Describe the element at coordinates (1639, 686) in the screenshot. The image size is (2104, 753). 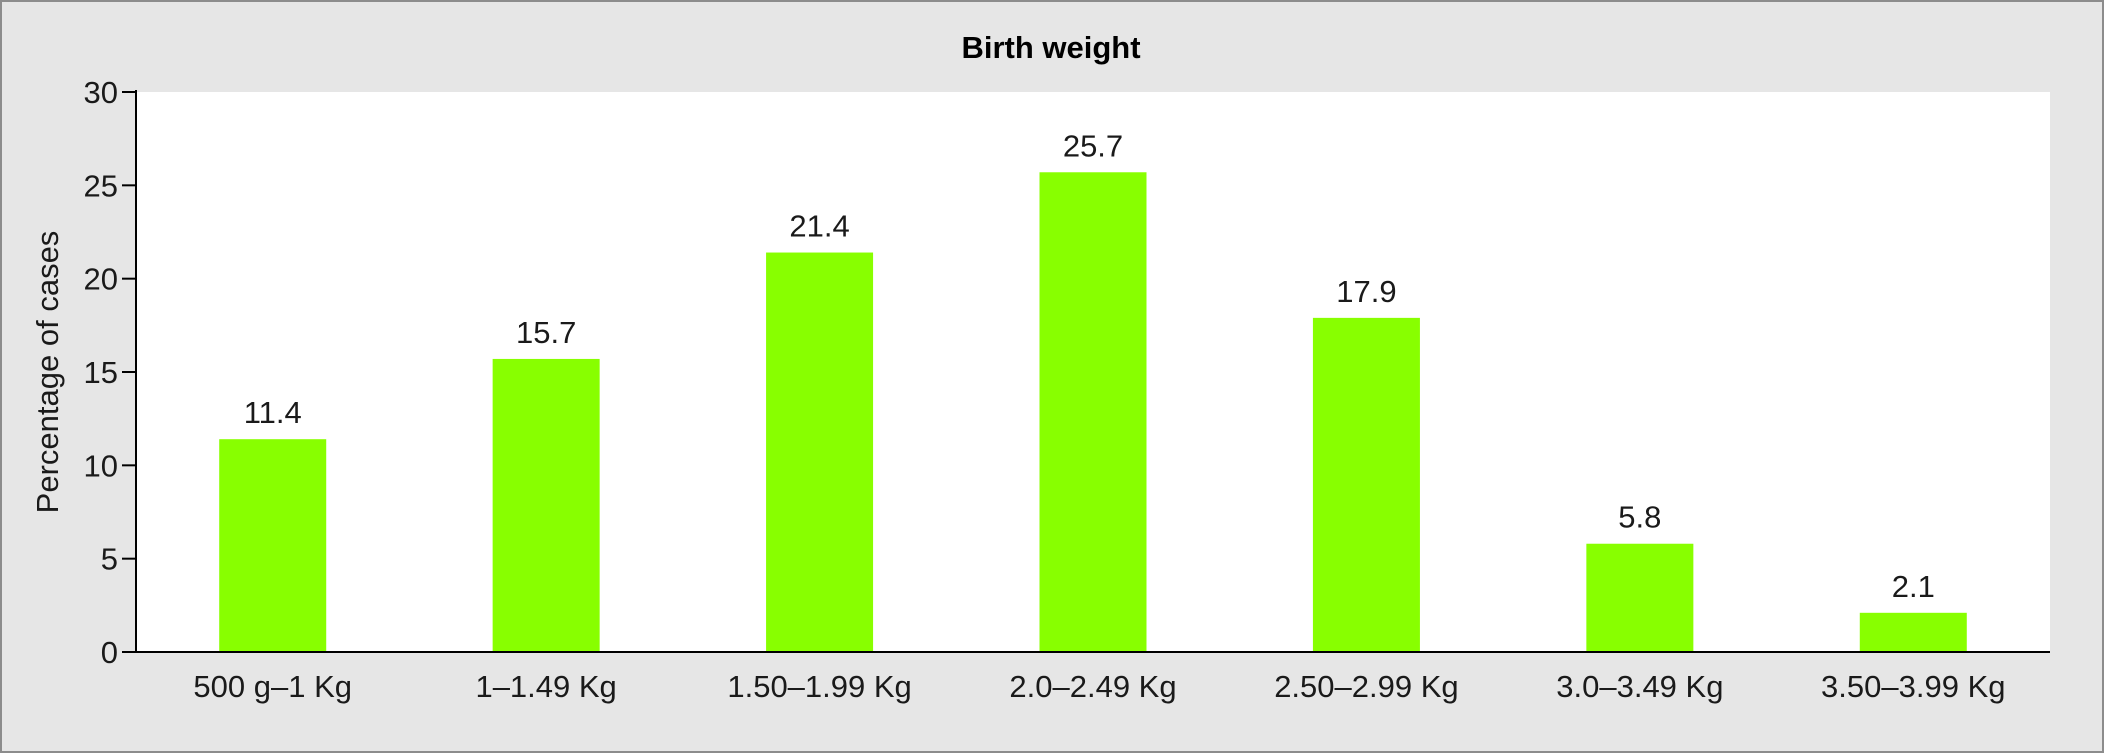
I see `x-tick-label: 3.0–3.49 Kg` at that location.